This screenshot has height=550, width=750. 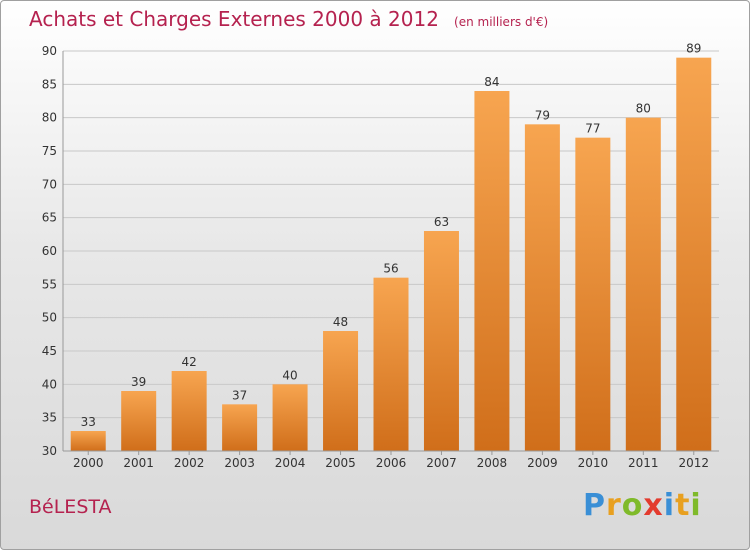 I want to click on bar-value-label: 33, so click(x=88, y=422).